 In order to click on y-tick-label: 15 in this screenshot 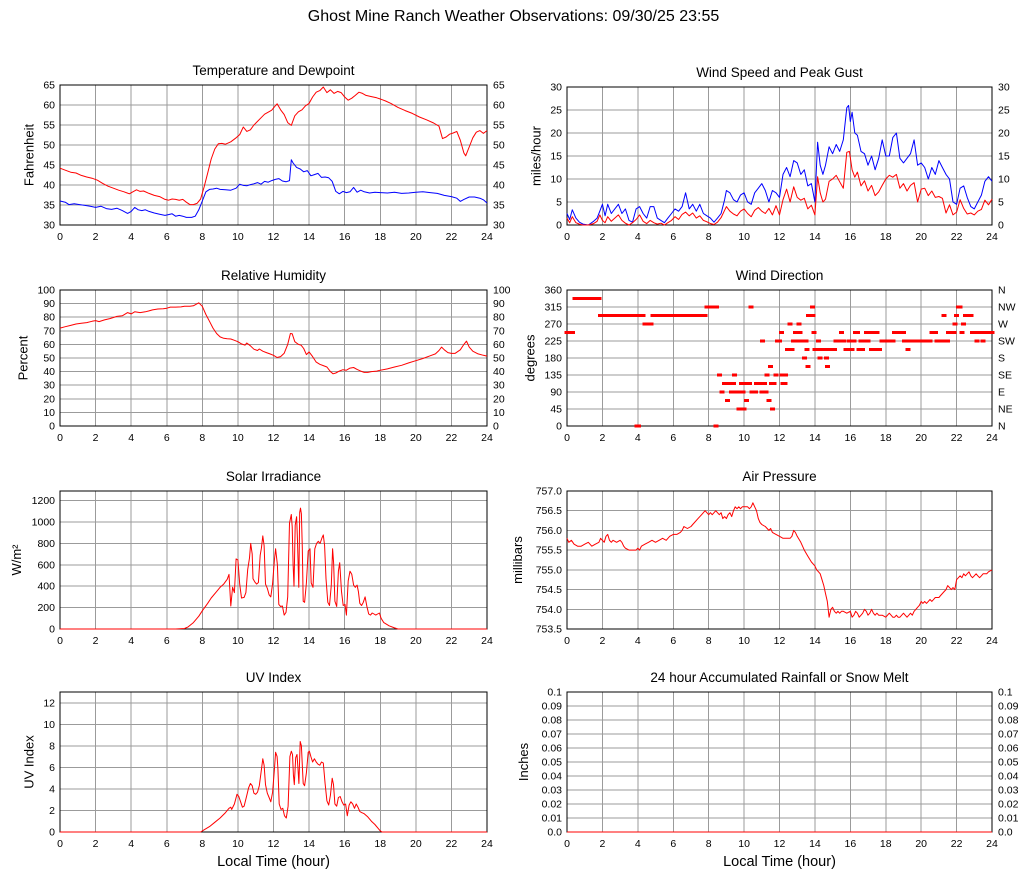, I will do `click(556, 157)`.